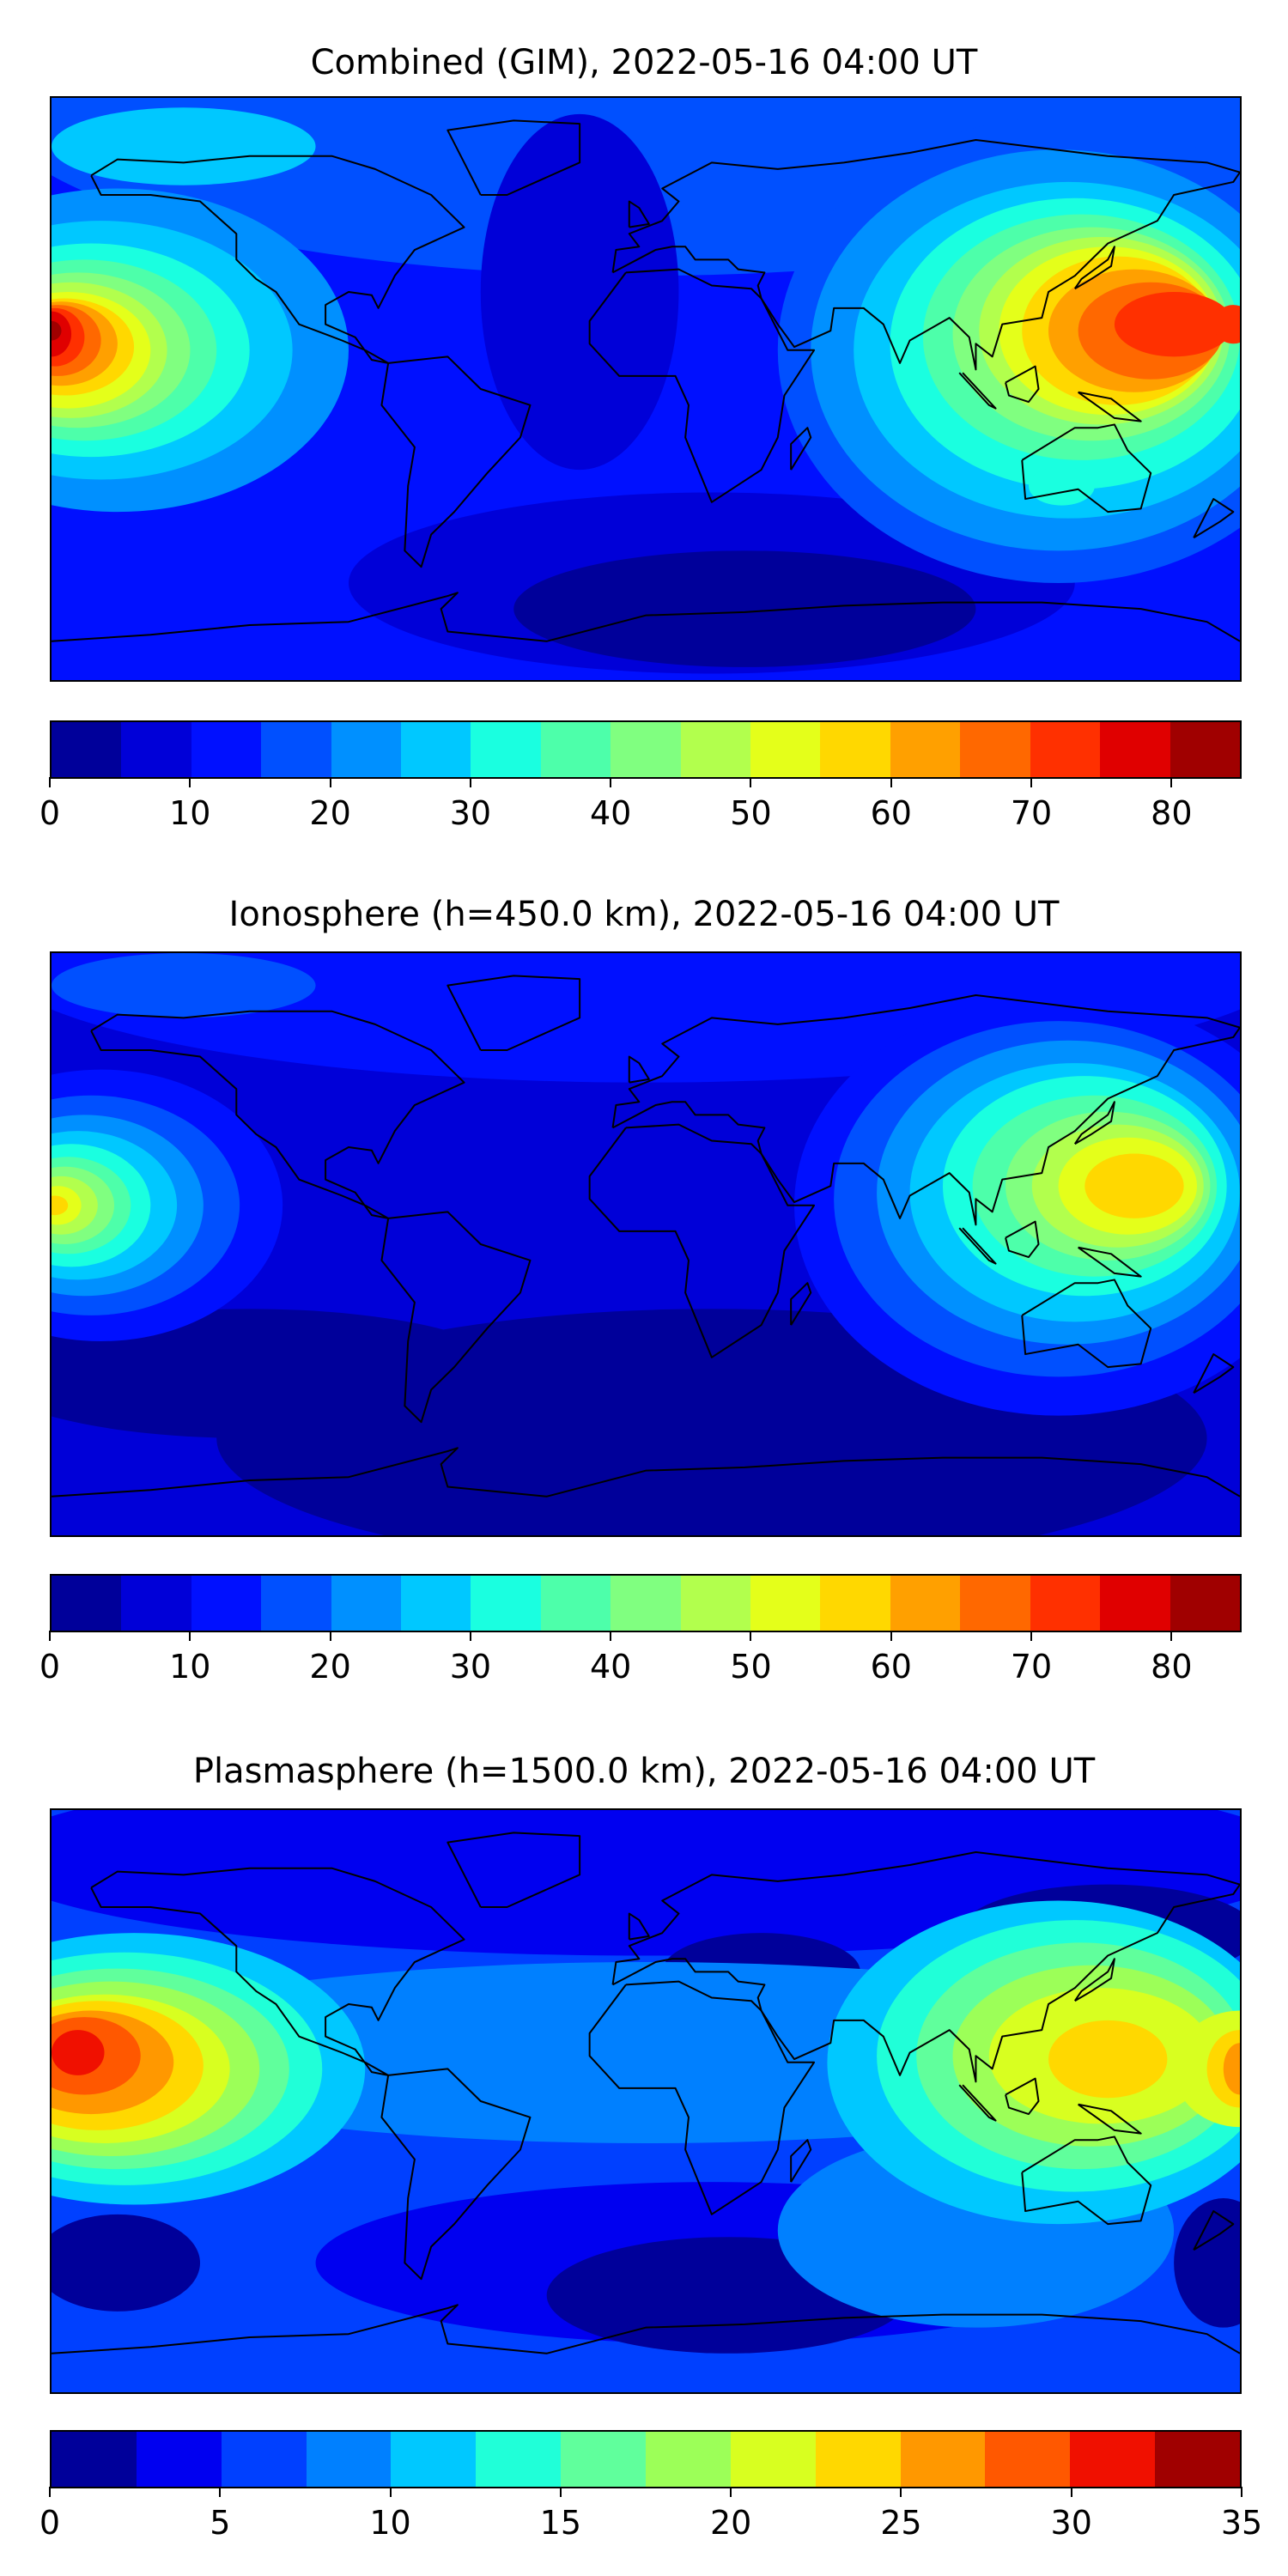  I want to click on colorbar-ticks-plasmasphere: 0 5 10 15 20 25 30 35, so click(651, 2517).